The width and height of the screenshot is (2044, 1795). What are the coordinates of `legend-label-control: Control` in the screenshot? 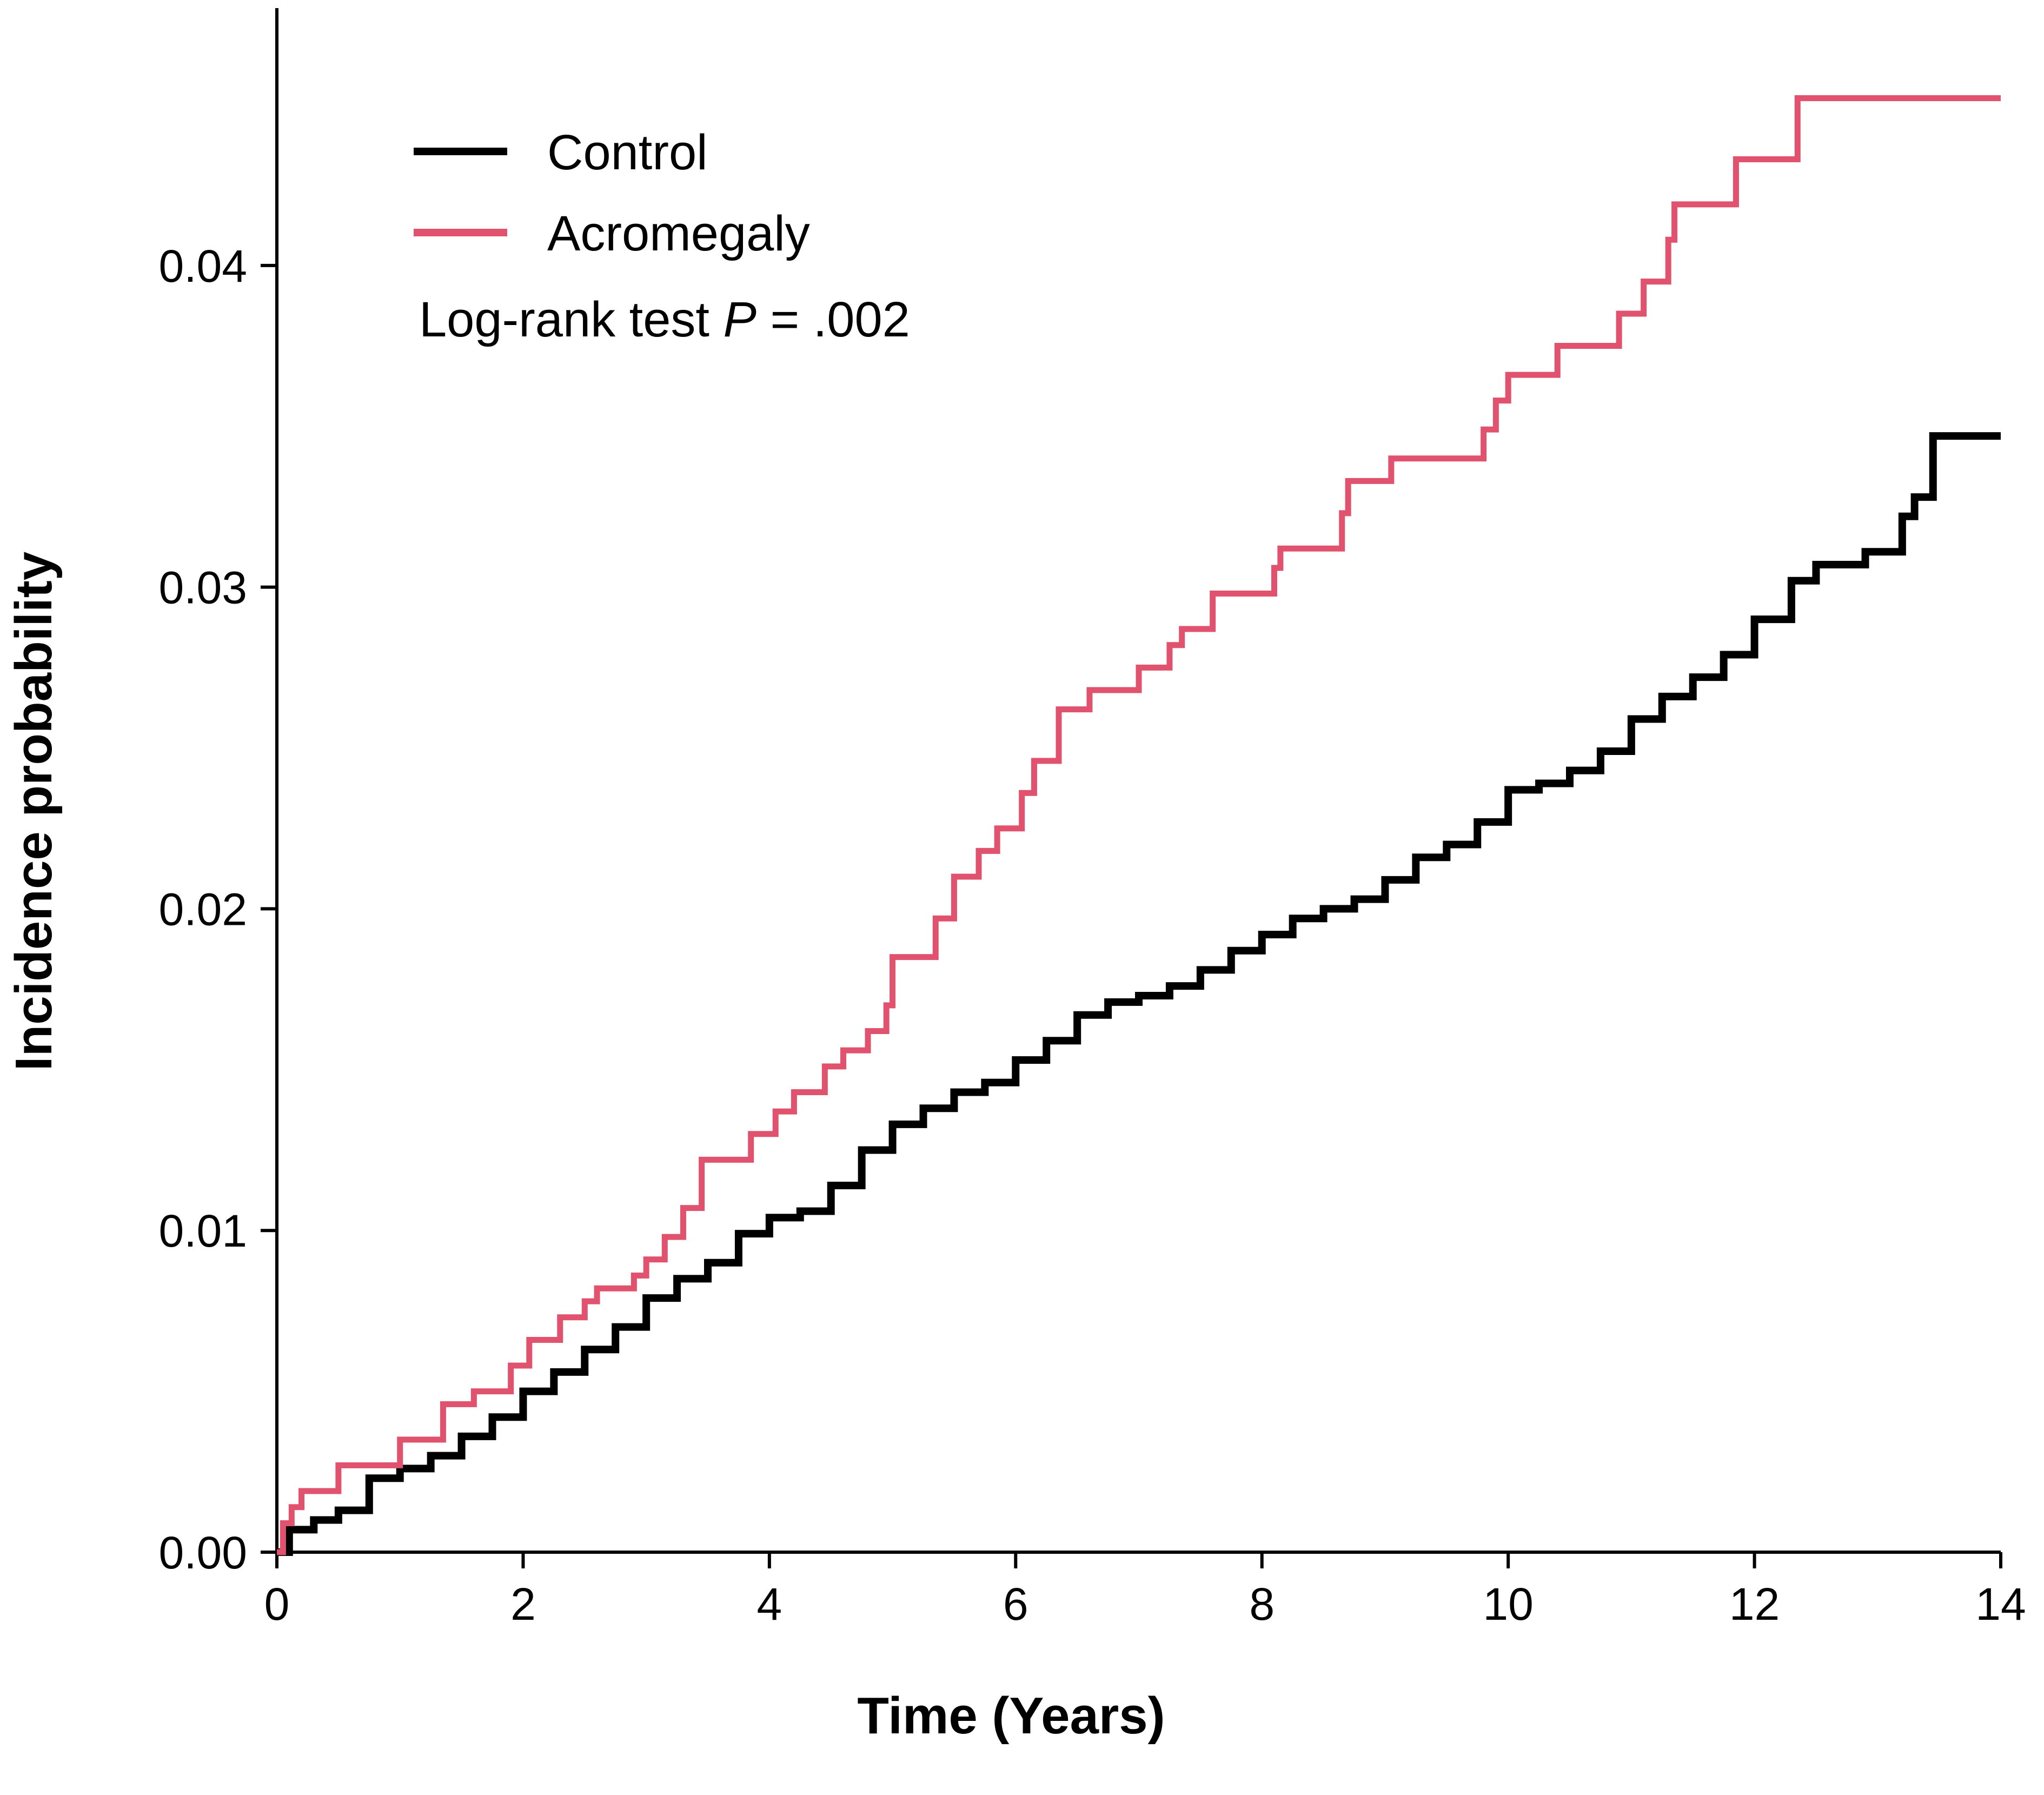 It's located at (628, 152).